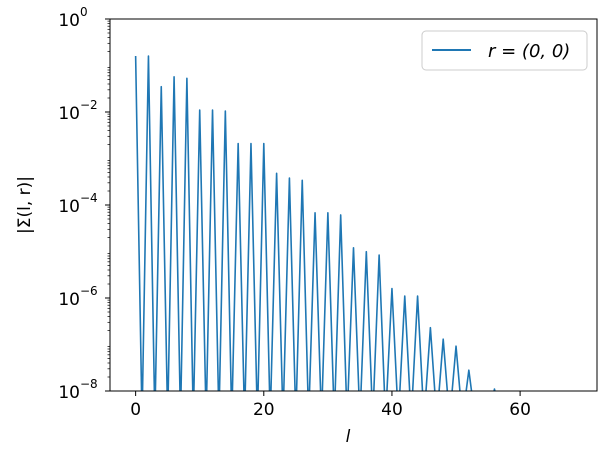 This screenshot has width=605, height=455. Describe the element at coordinates (264, 410) in the screenshot. I see `x-tick-label: 20` at that location.